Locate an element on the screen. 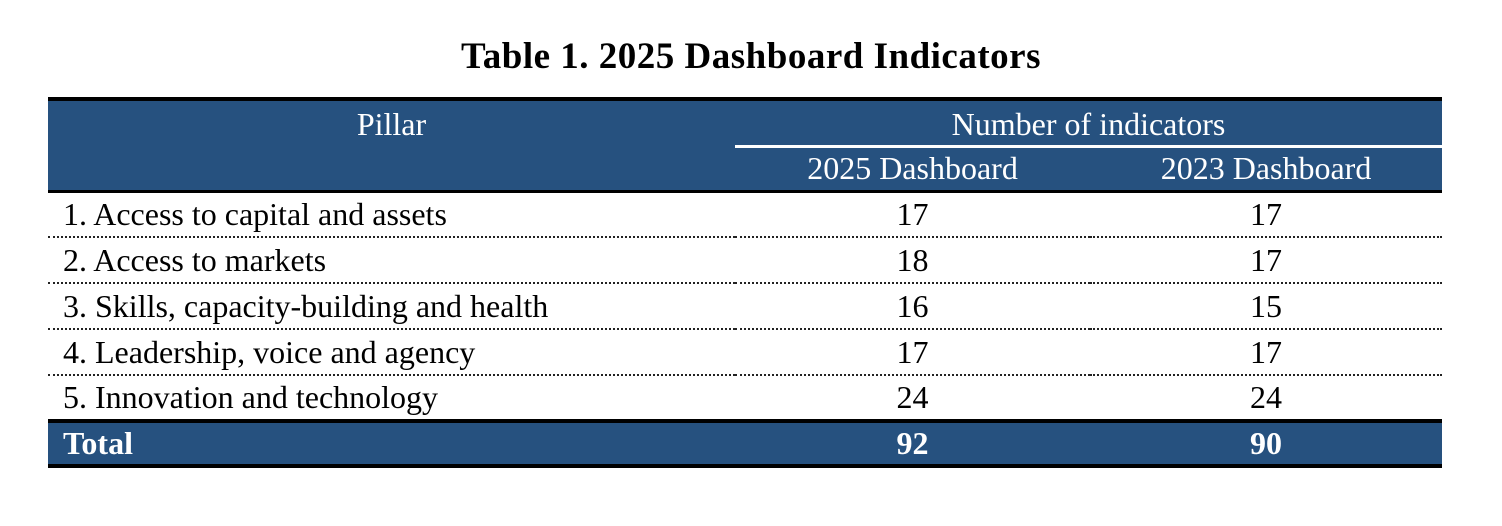 The width and height of the screenshot is (1502, 526). column-group-header-number-of-indicators: Number of indicators is located at coordinates (1089, 123).